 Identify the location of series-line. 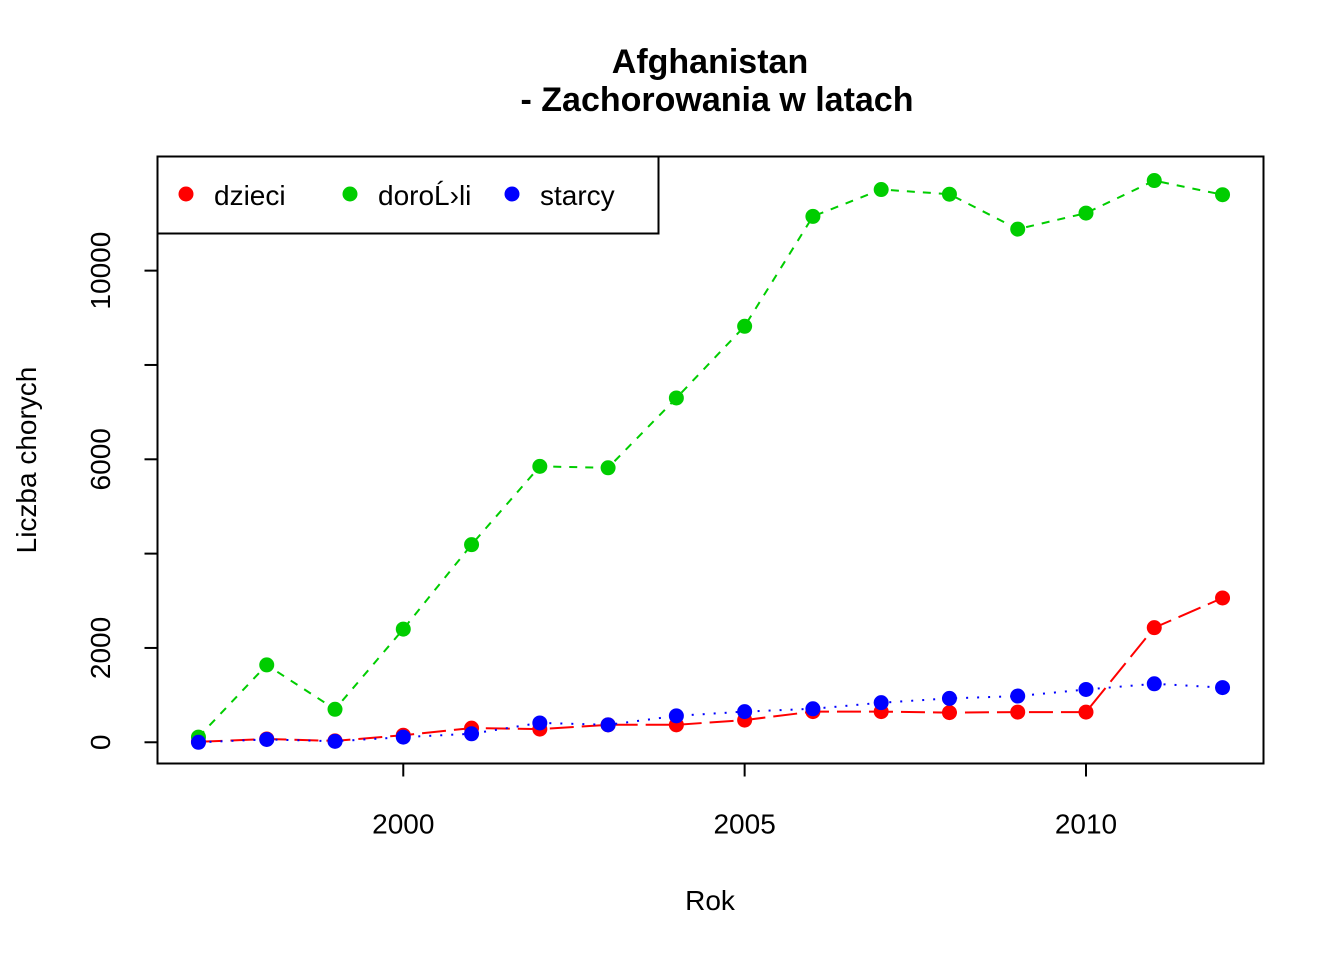
(710, 670).